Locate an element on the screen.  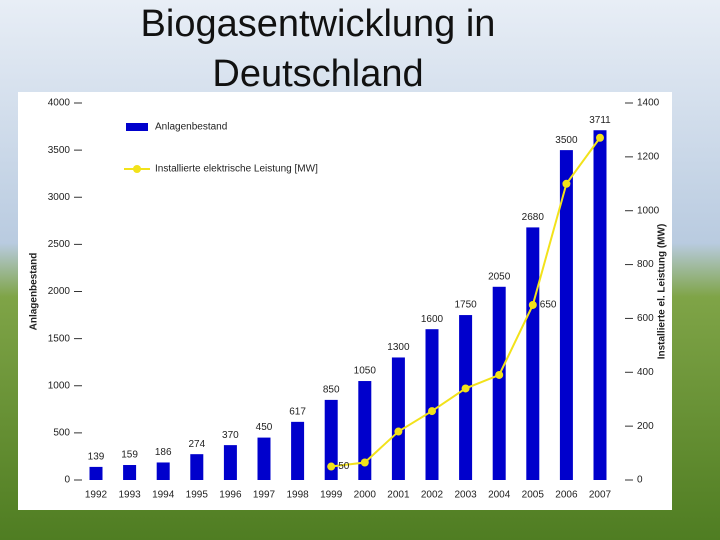
x-tick-label: 1998 is located at coordinates (297, 495).